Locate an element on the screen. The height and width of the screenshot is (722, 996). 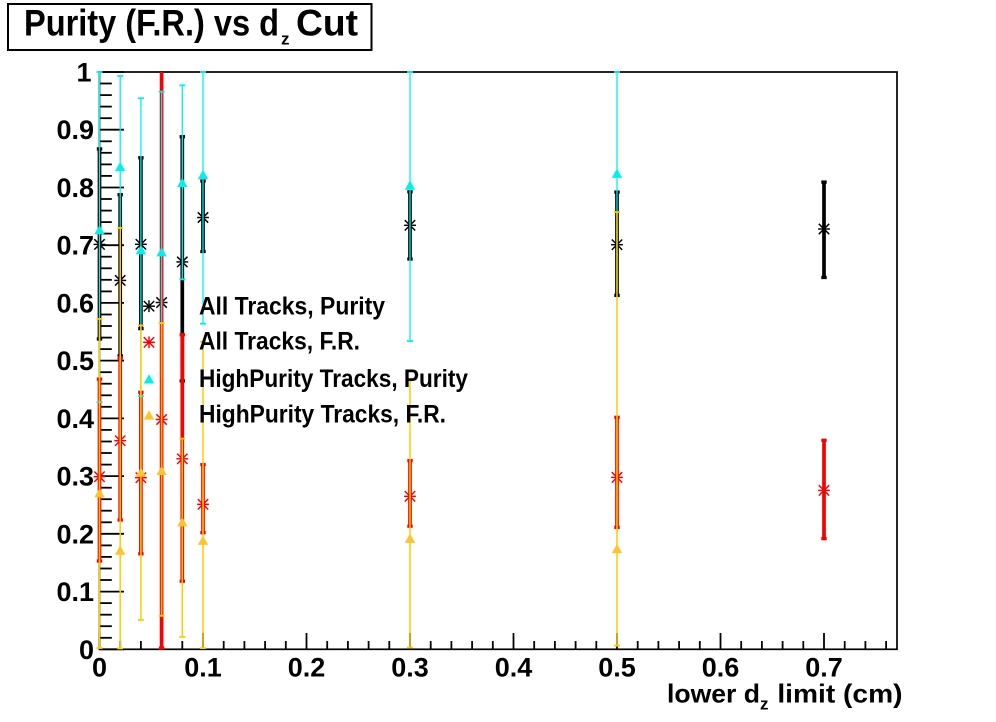
svg-text: HighPurity Tracks, Purity is located at coordinates (333, 379).